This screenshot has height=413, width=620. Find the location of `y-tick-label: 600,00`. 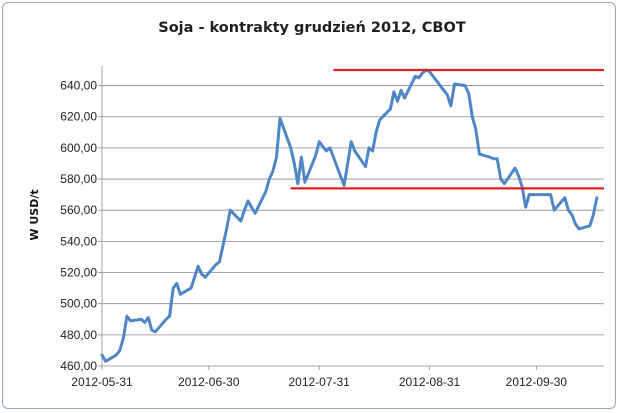

y-tick-label: 600,00 is located at coordinates (78, 148).